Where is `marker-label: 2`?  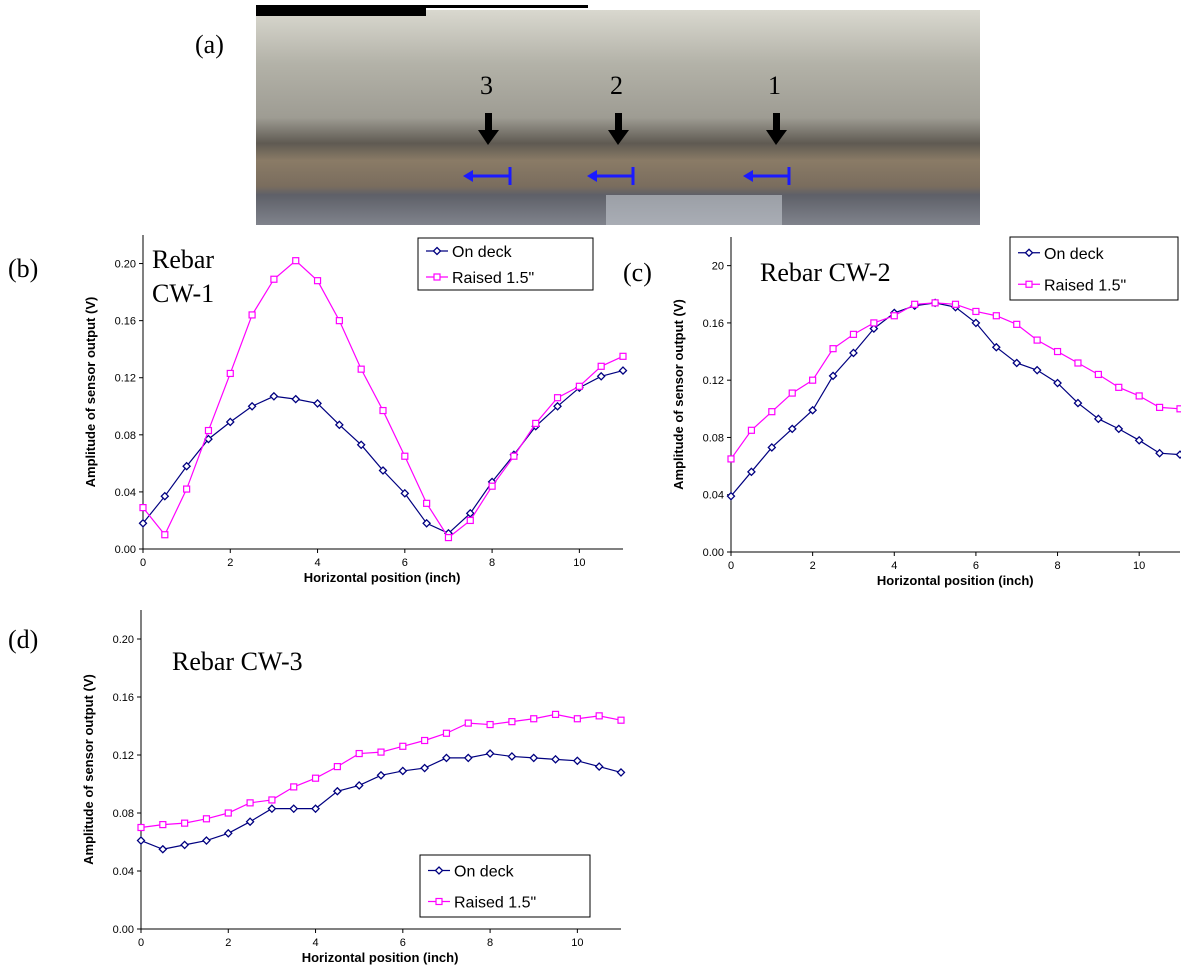
marker-label: 2 is located at coordinates (616, 85).